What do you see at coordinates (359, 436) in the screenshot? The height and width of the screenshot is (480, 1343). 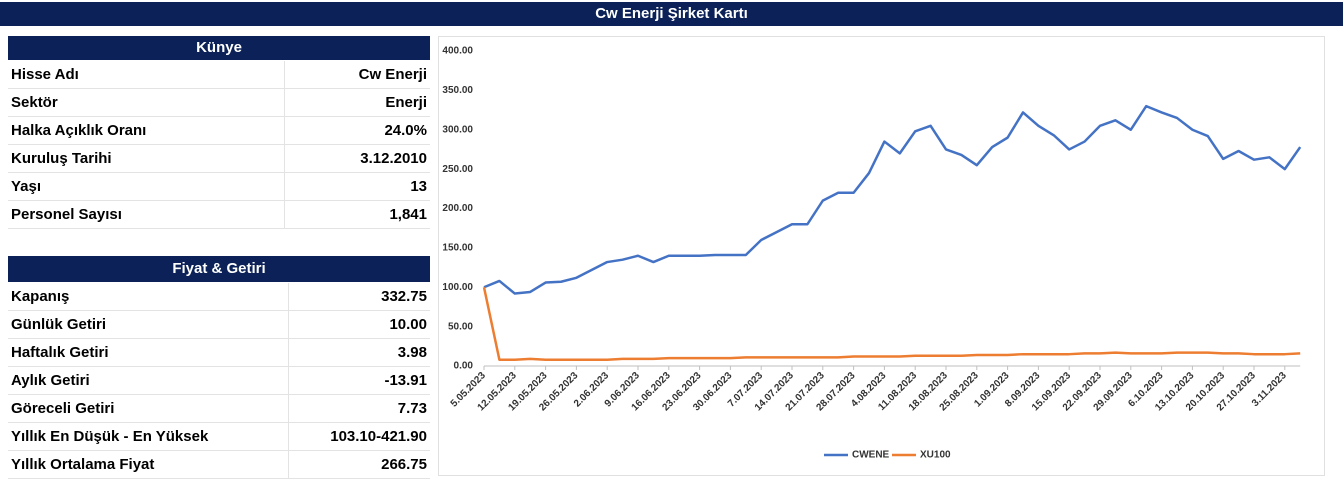 I see `cell-value: 103.10-421.90` at bounding box center [359, 436].